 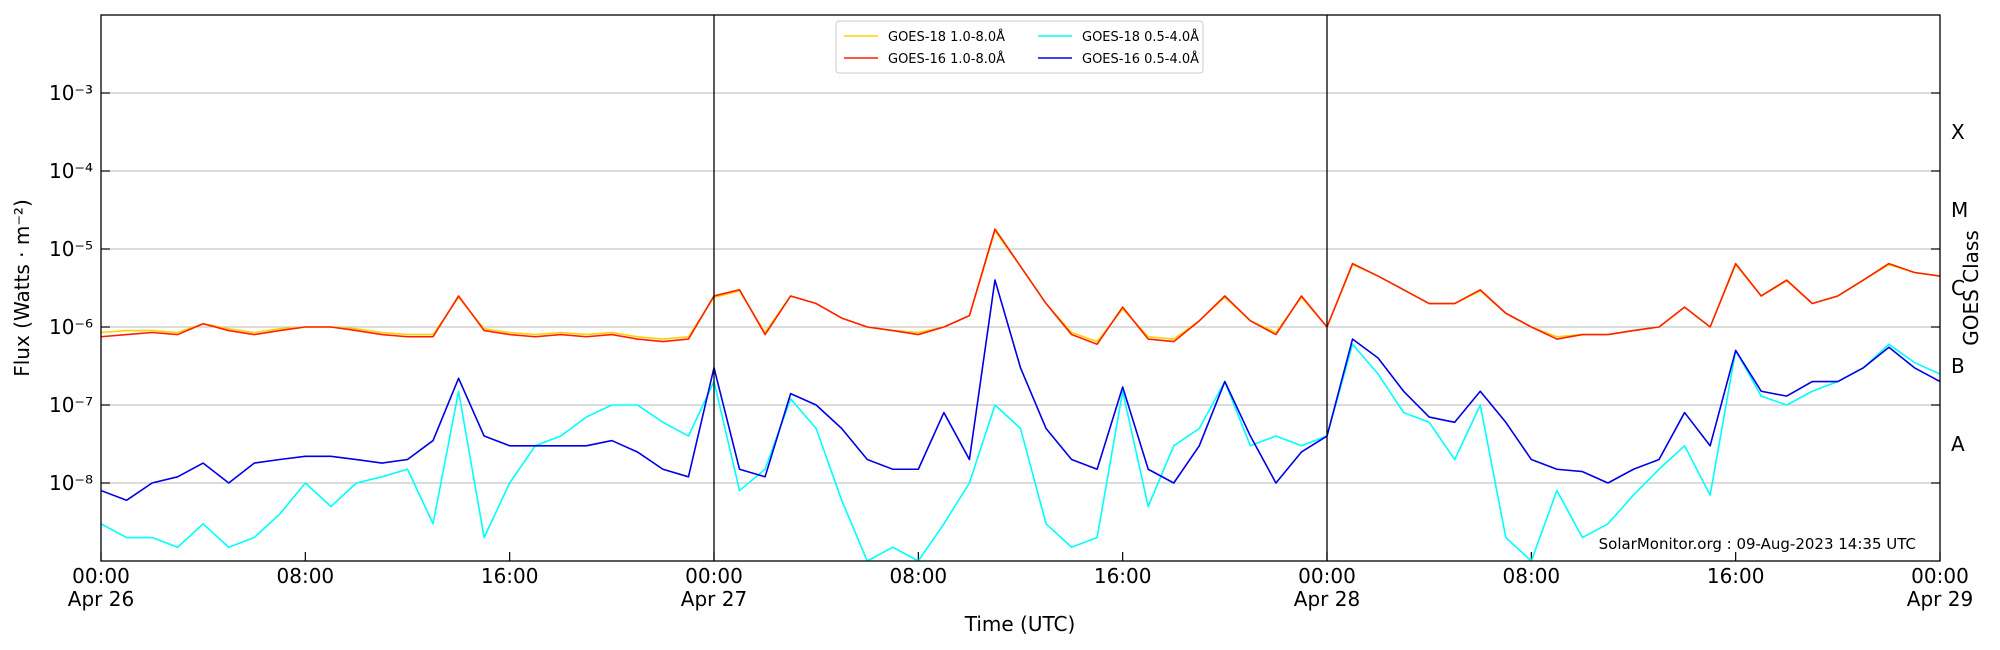 I want to click on class-label: C, so click(x=1958, y=288).